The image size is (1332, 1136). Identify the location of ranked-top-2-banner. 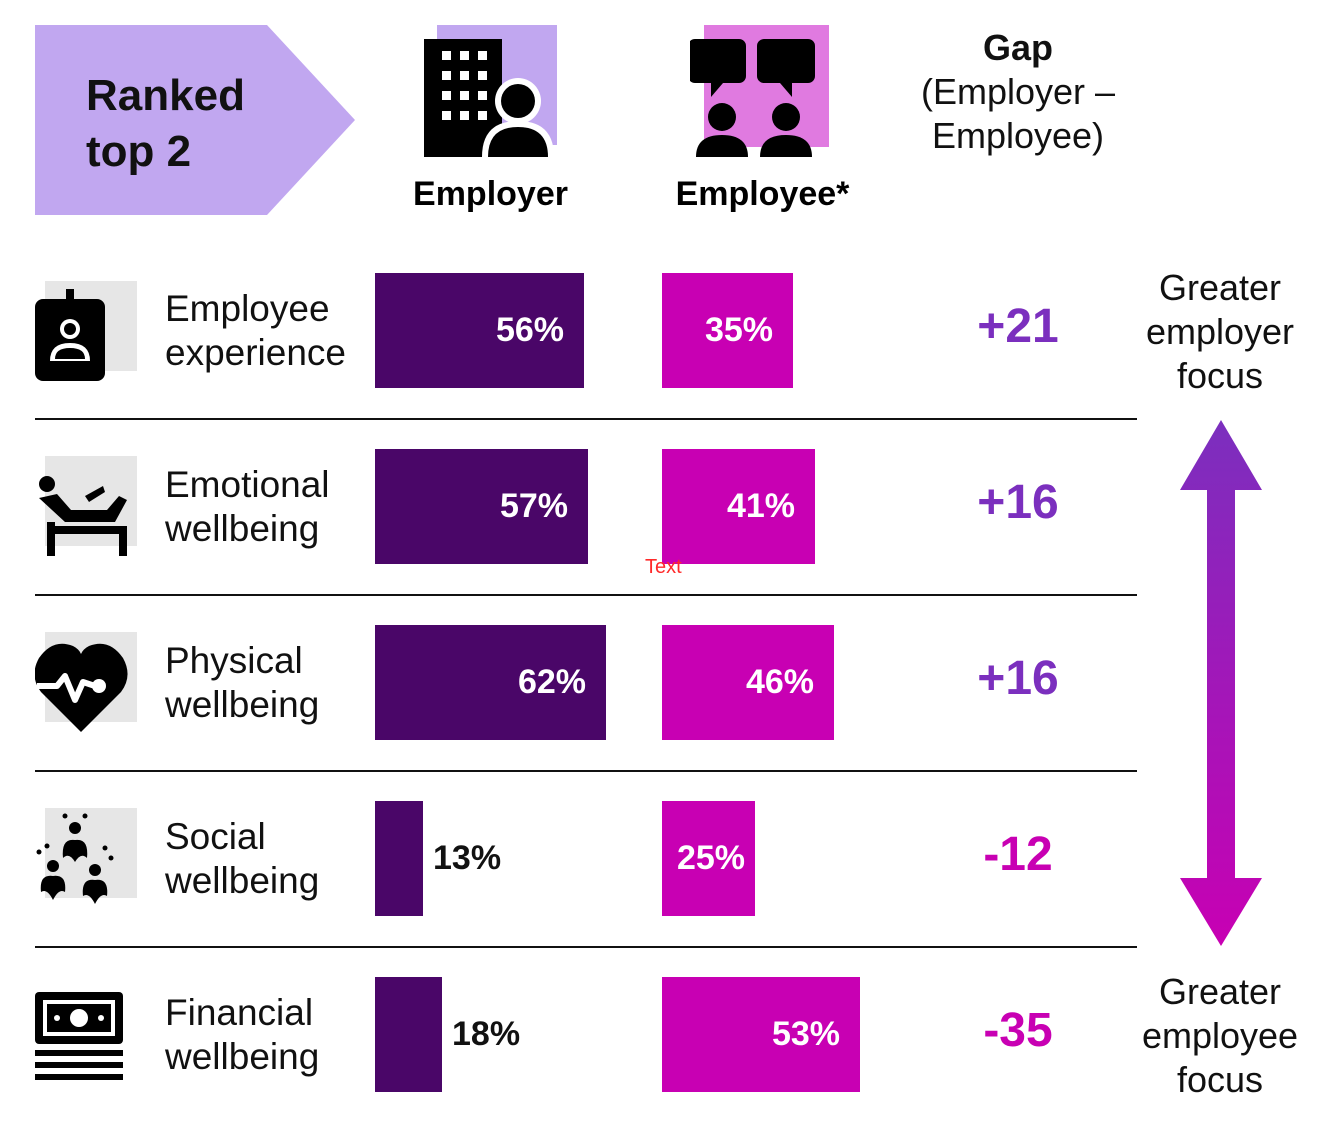
(195, 120).